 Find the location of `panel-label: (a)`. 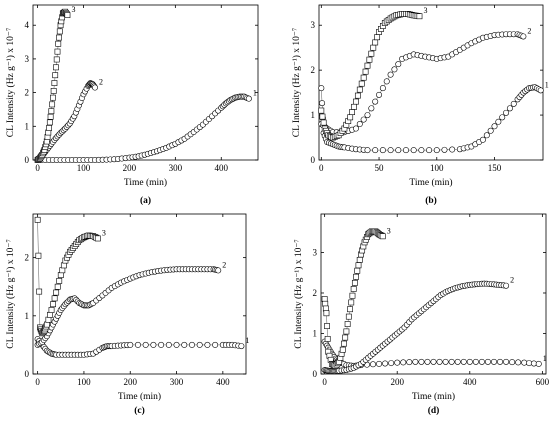

panel-label: (a) is located at coordinates (145, 200).